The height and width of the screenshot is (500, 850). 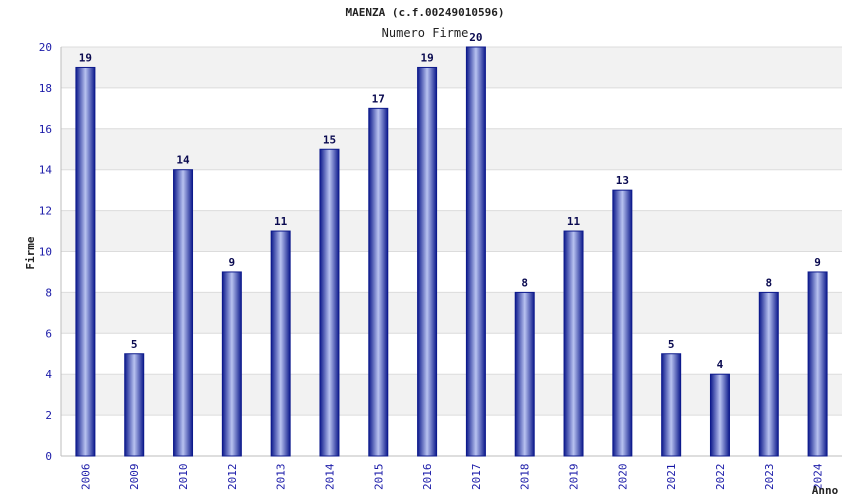 I want to click on data-label-2018: 8, so click(x=524, y=282).